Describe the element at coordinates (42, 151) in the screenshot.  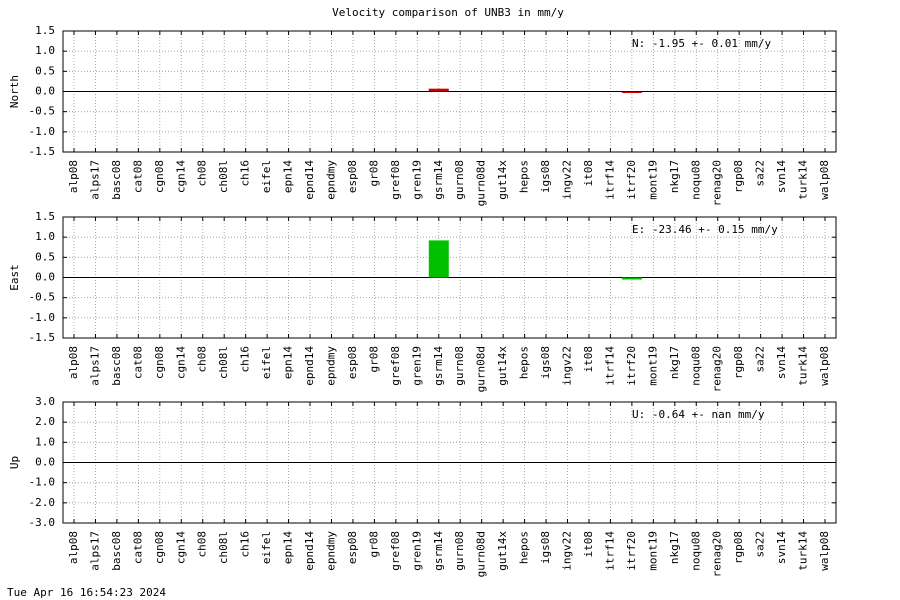
I see `y-tick-label: -1.5` at that location.